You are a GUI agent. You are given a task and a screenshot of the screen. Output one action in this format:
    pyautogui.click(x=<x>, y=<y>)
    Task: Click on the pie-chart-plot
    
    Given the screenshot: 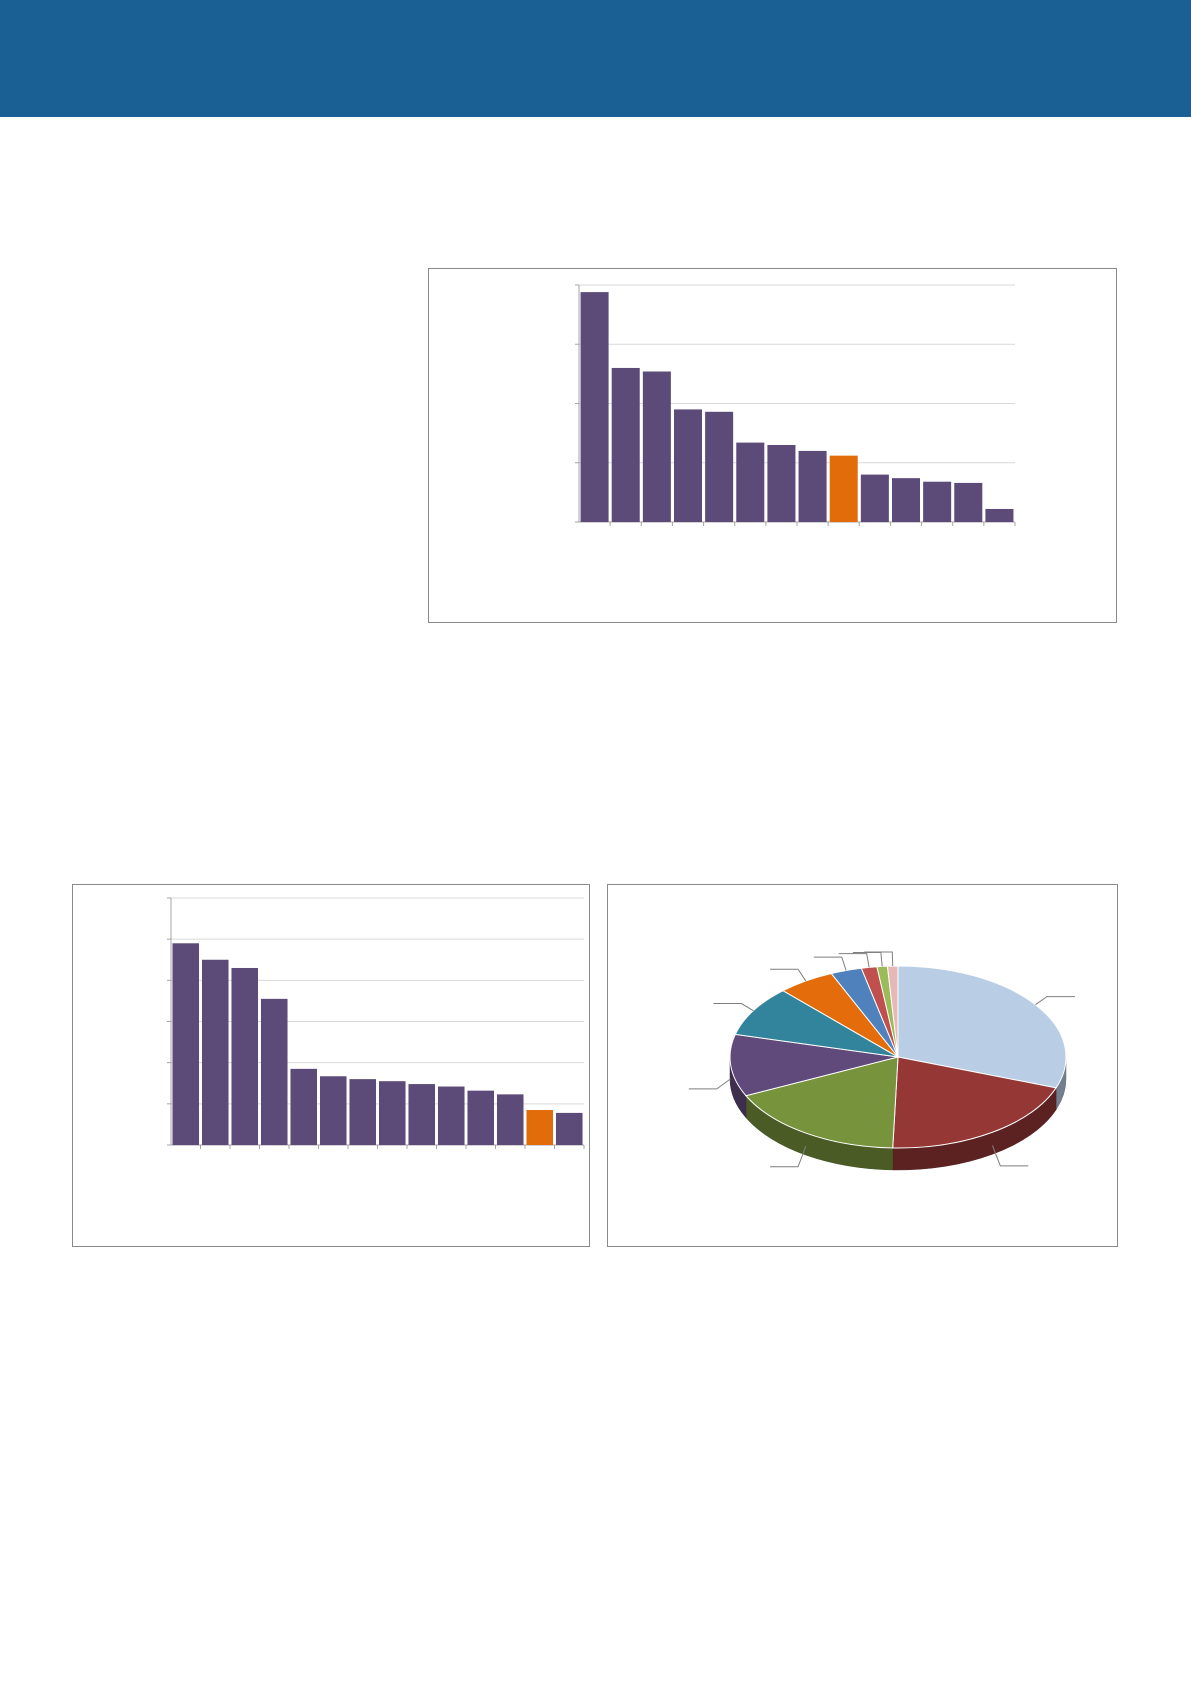 What is the action you would take?
    pyautogui.click(x=881, y=1061)
    